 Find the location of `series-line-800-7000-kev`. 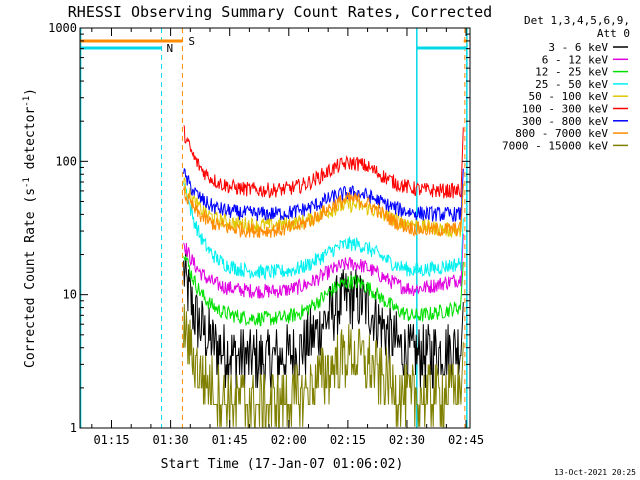

series-line-800-7000-kev is located at coordinates (323, 211).